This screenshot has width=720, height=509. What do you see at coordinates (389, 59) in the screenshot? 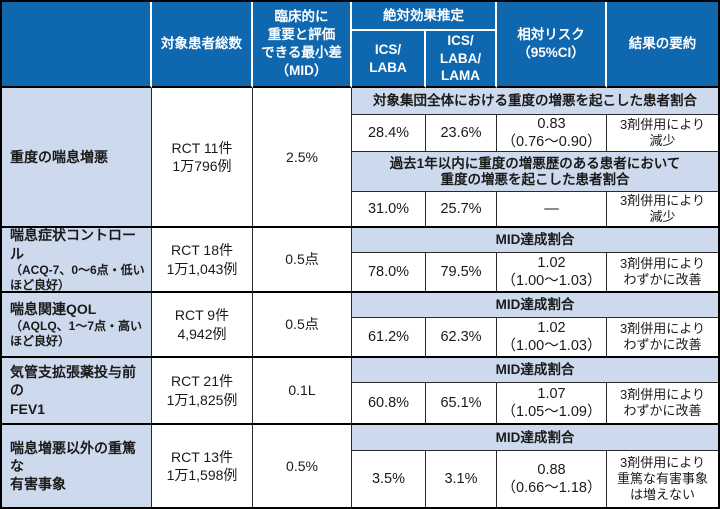
I see `header-ics-laba: ICS/ LABA` at bounding box center [389, 59].